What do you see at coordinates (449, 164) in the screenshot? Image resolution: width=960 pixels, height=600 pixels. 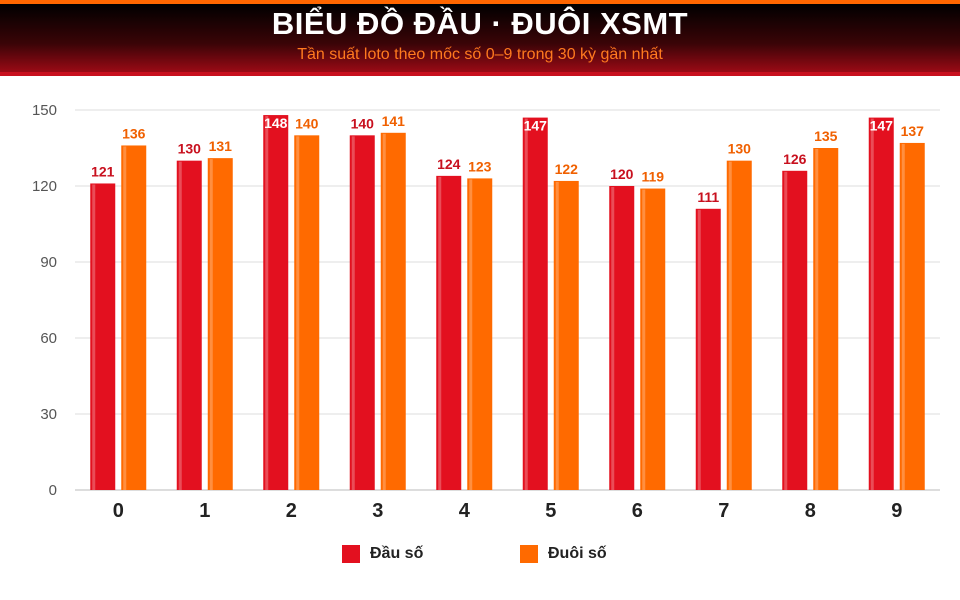 I see `data-label: 124` at bounding box center [449, 164].